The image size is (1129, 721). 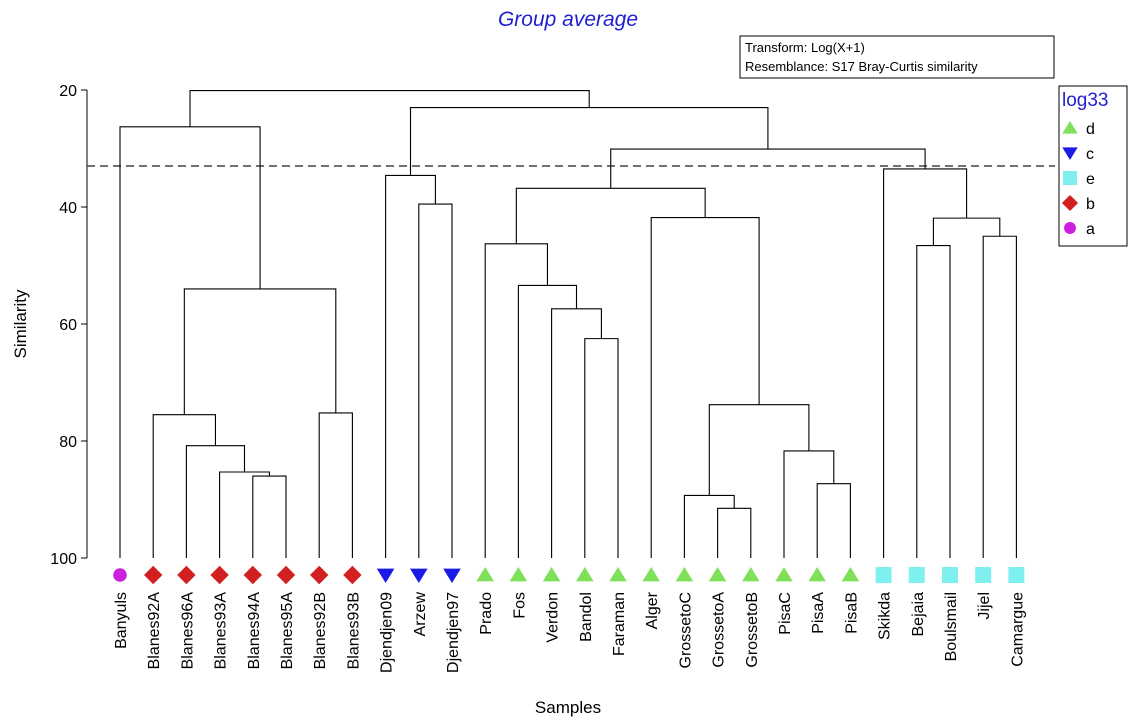 What do you see at coordinates (1070, 228) in the screenshot?
I see `legend-marker-a` at bounding box center [1070, 228].